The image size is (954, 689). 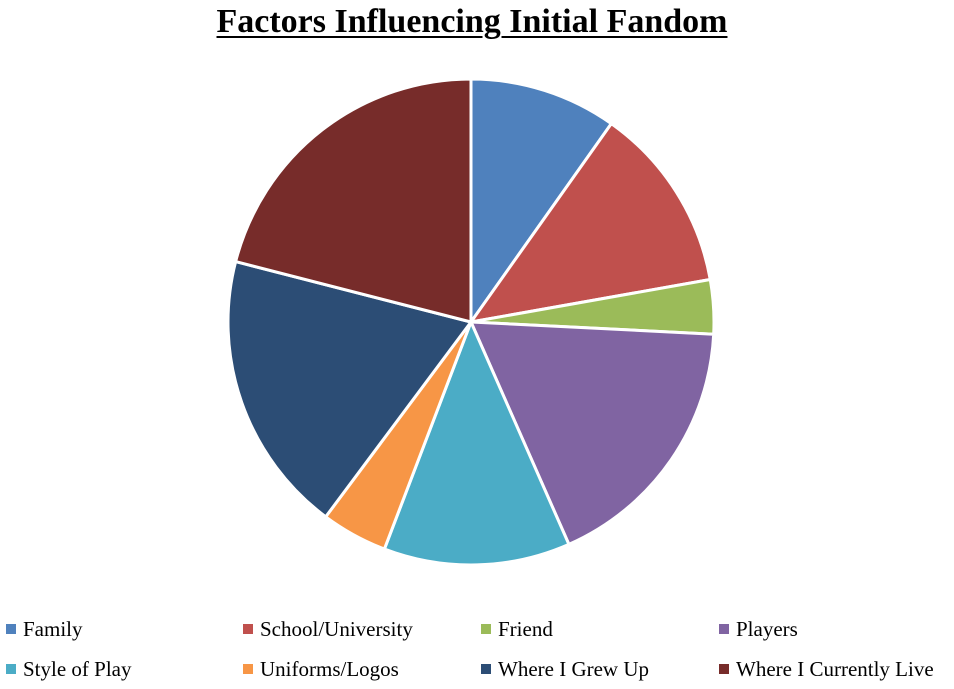 I want to click on pie-slice-where-i-currently-live, so click(x=353, y=200).